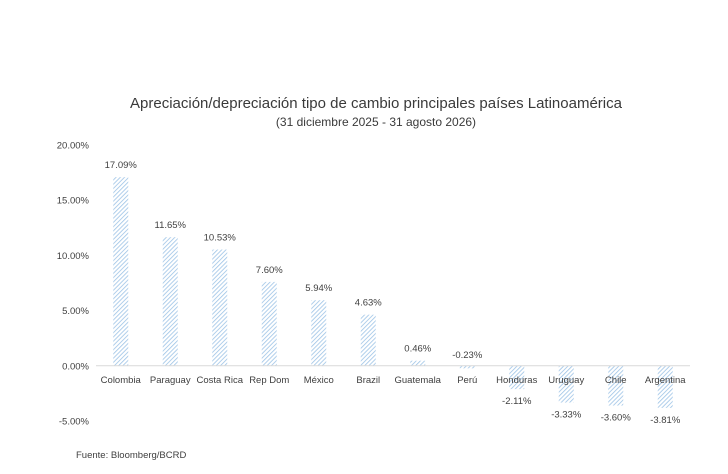 The width and height of the screenshot is (728, 474). What do you see at coordinates (131, 455) in the screenshot?
I see `source-note: Fuente: Bloomberg/BCRD` at bounding box center [131, 455].